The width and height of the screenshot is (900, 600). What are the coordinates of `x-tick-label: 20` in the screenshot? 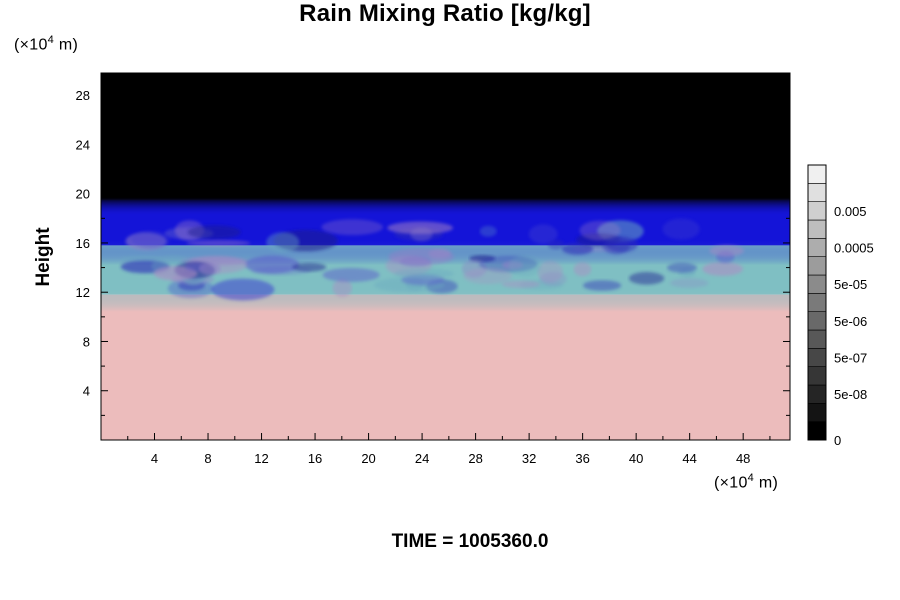 It's located at (368, 458).